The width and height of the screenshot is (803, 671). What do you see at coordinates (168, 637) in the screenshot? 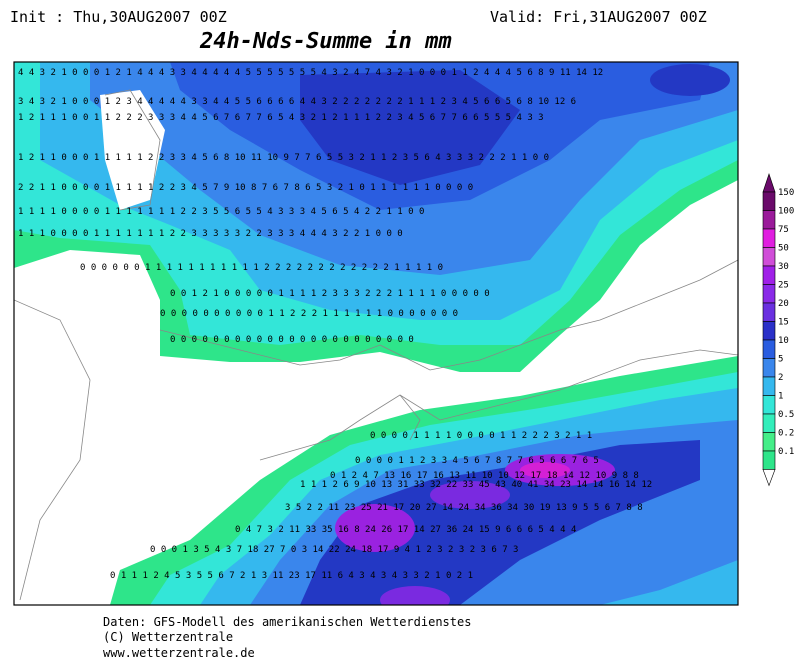
I see `footer-copyright: (C) Wetterzentrale` at bounding box center [168, 637].